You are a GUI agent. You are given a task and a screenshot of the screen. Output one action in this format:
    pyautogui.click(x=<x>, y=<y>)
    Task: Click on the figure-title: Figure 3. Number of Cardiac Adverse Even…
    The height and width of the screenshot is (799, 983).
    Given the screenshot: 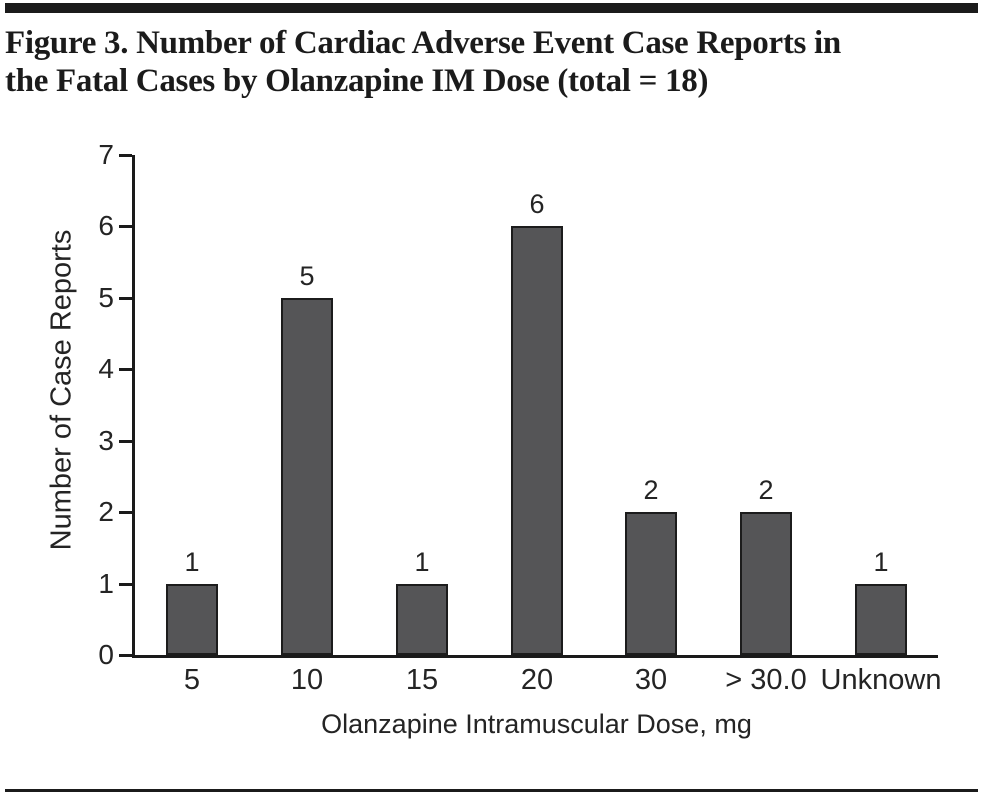 What is the action you would take?
    pyautogui.click(x=492, y=62)
    